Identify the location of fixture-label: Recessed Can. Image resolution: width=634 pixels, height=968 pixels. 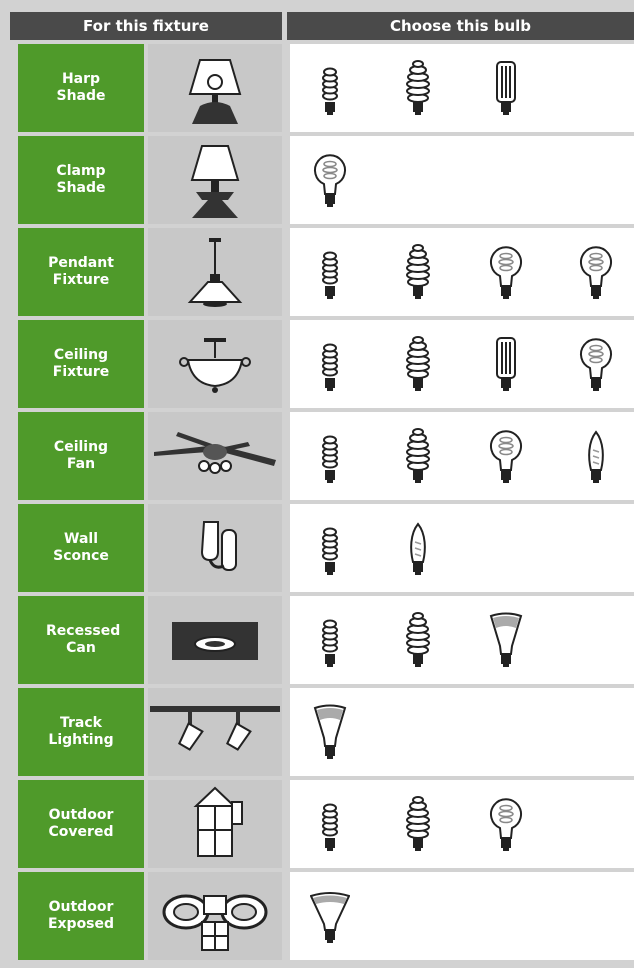
(83, 639).